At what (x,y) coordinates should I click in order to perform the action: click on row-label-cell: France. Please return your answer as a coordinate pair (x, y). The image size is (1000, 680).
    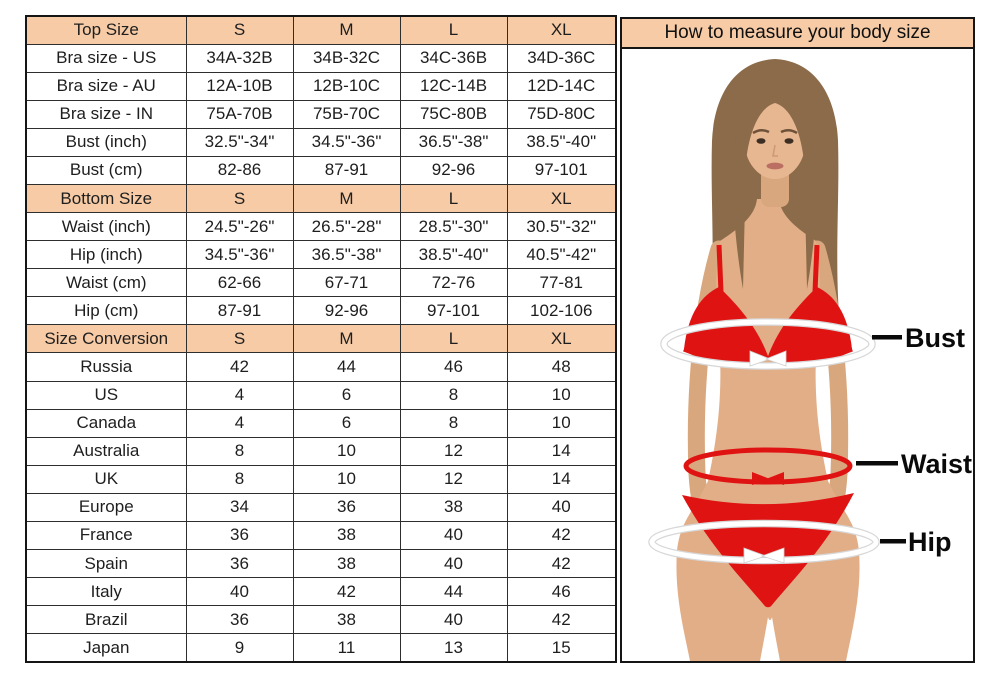
    Looking at the image, I should click on (106, 535).